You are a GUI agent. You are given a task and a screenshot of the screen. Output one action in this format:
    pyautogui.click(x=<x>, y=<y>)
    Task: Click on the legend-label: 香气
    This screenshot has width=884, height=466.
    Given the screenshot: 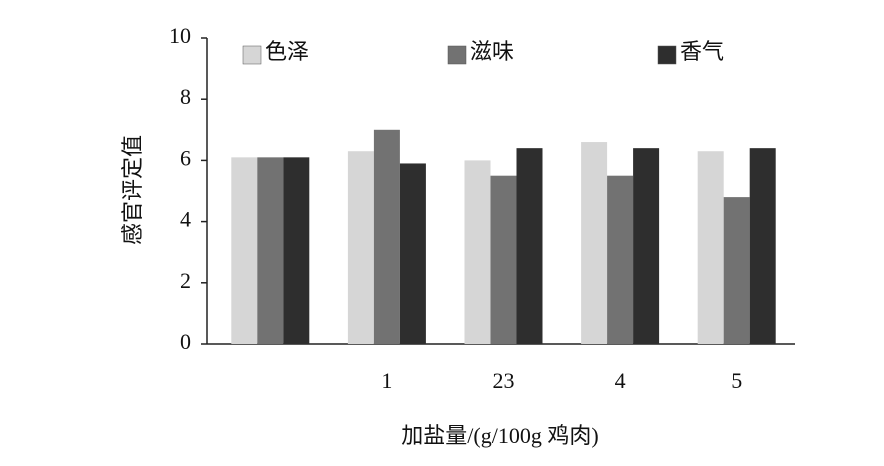 What is the action you would take?
    pyautogui.click(x=702, y=51)
    